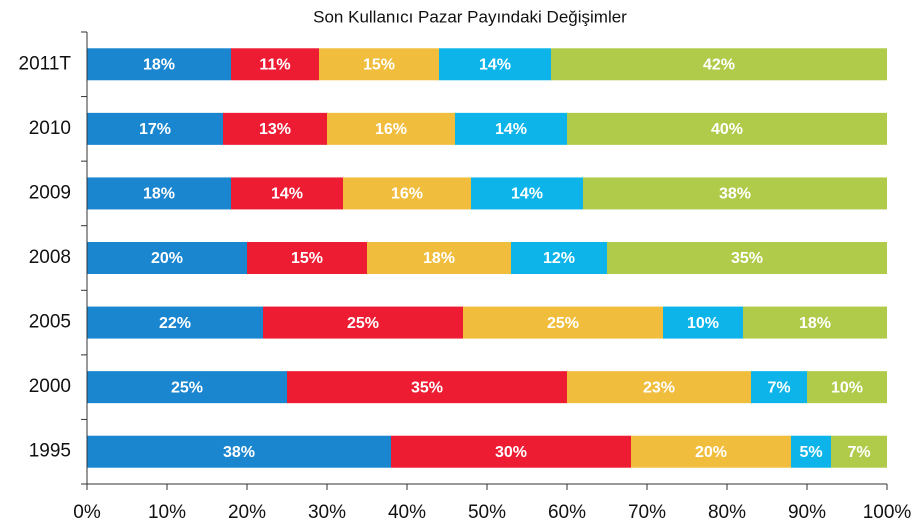 This screenshot has width=917, height=527. What do you see at coordinates (50, 451) in the screenshot?
I see `y-tick-label: 1995` at bounding box center [50, 451].